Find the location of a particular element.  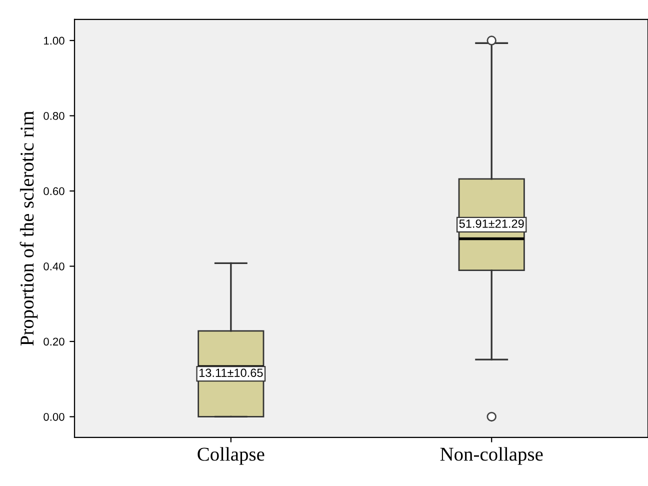

y-tick-label: 0.80 is located at coordinates (54, 116).